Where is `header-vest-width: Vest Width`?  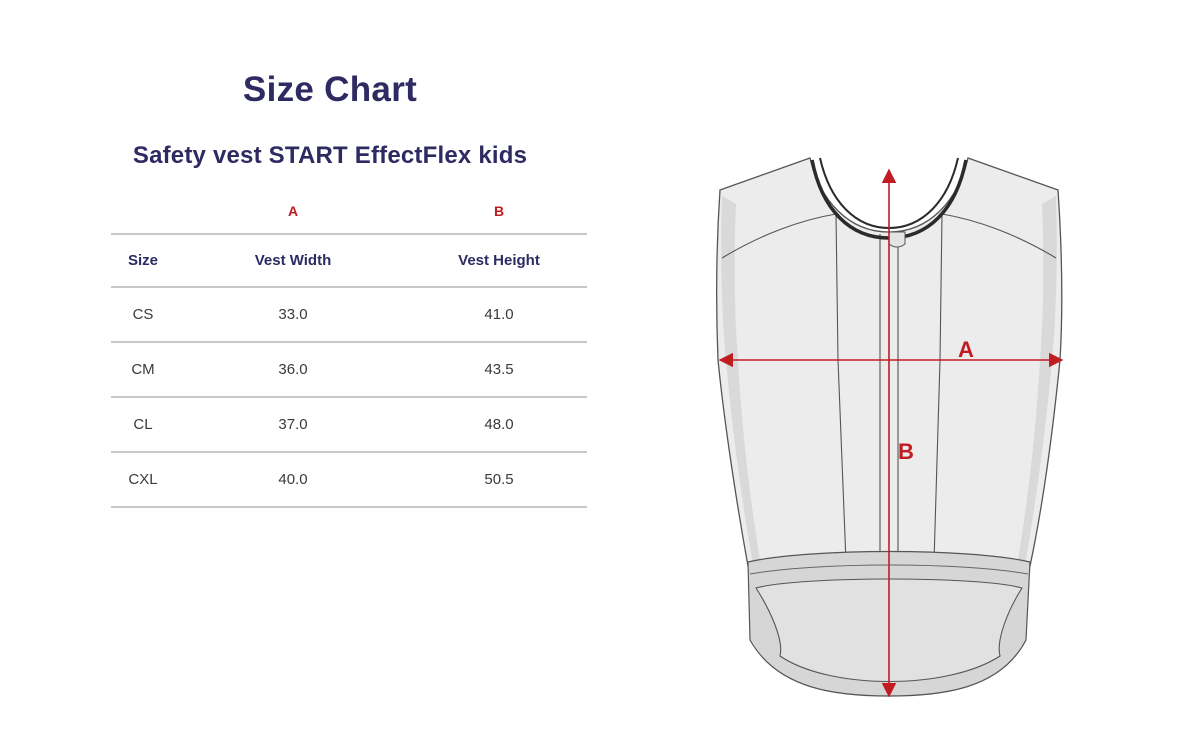 header-vest-width: Vest Width is located at coordinates (293, 260).